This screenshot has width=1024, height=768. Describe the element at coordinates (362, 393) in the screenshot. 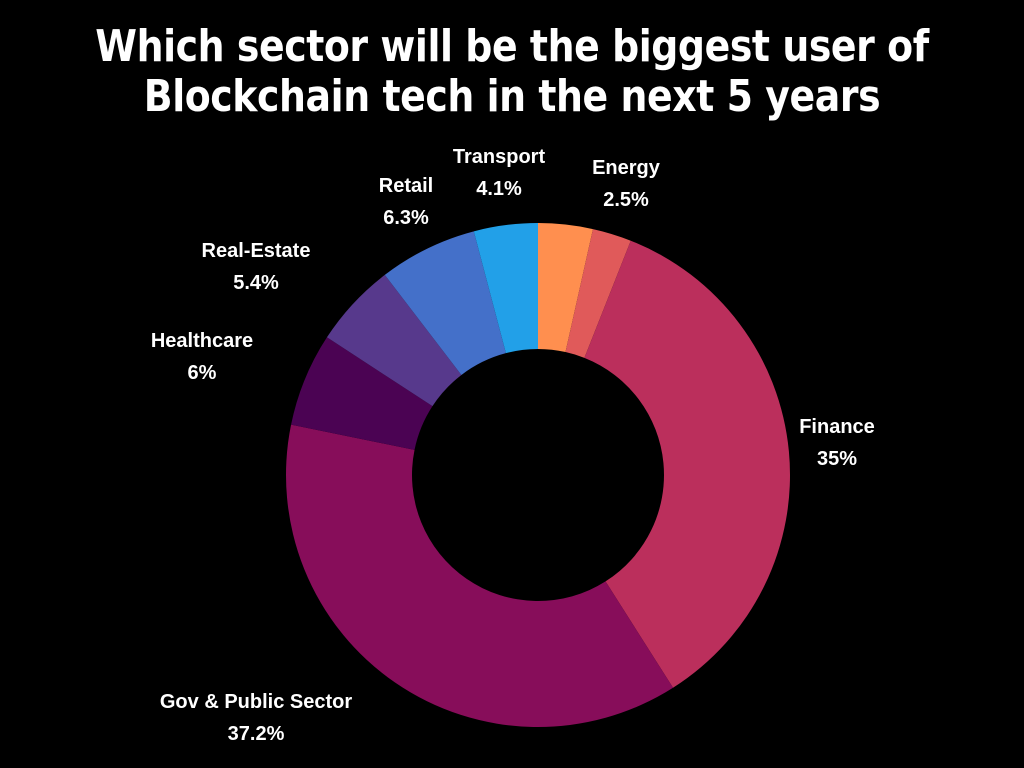

I see `slice-healthcare` at that location.